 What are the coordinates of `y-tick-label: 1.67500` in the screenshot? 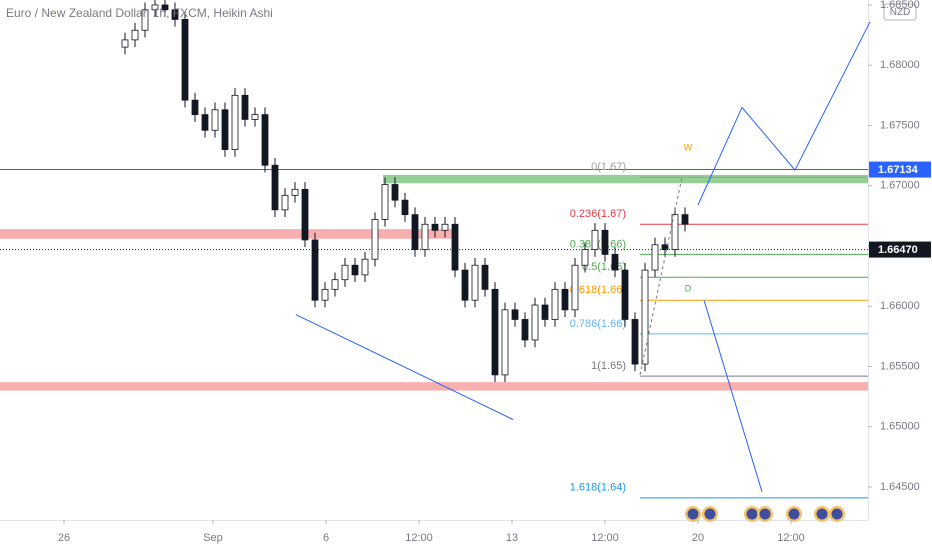 It's located at (900, 125).